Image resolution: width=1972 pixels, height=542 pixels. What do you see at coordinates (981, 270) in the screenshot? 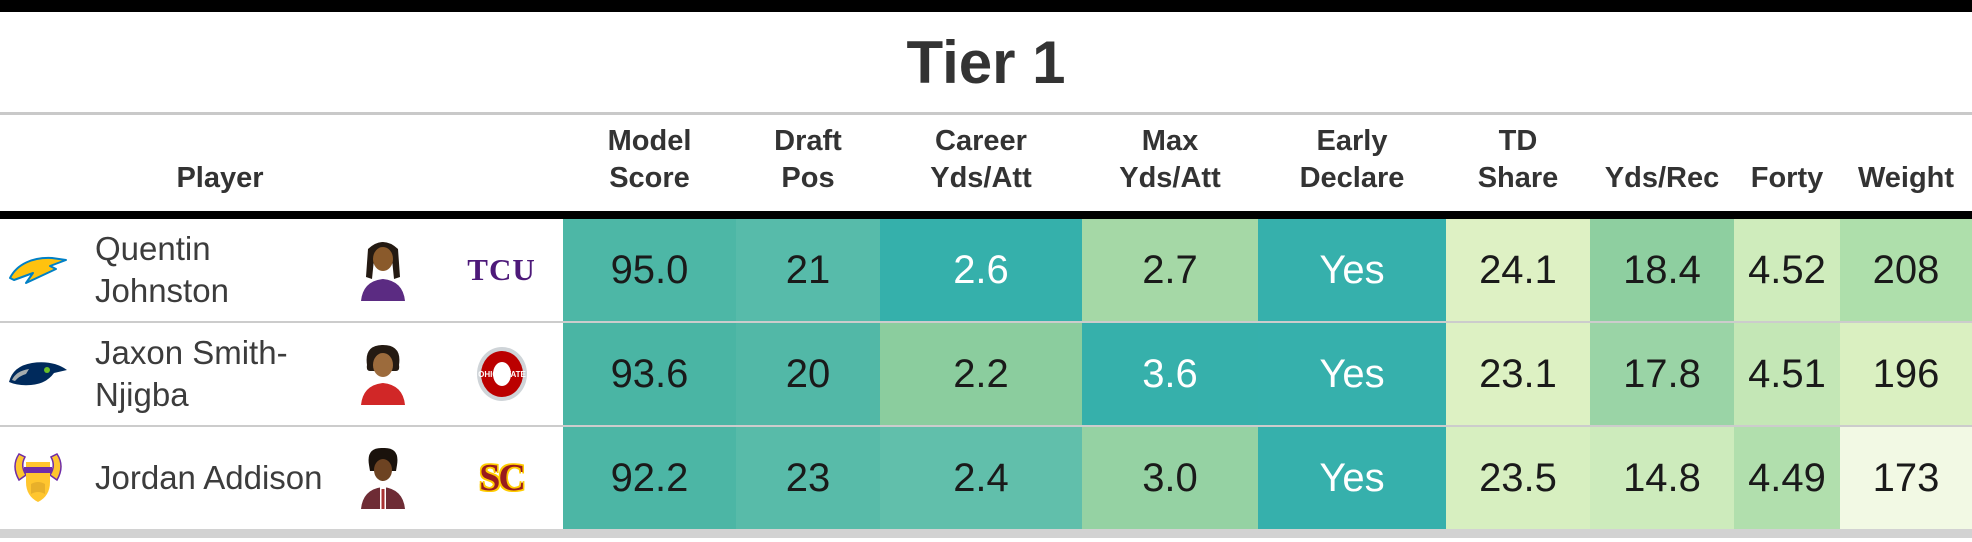
I see `stat-cell-career-ydsatt: 2.6` at bounding box center [981, 270].